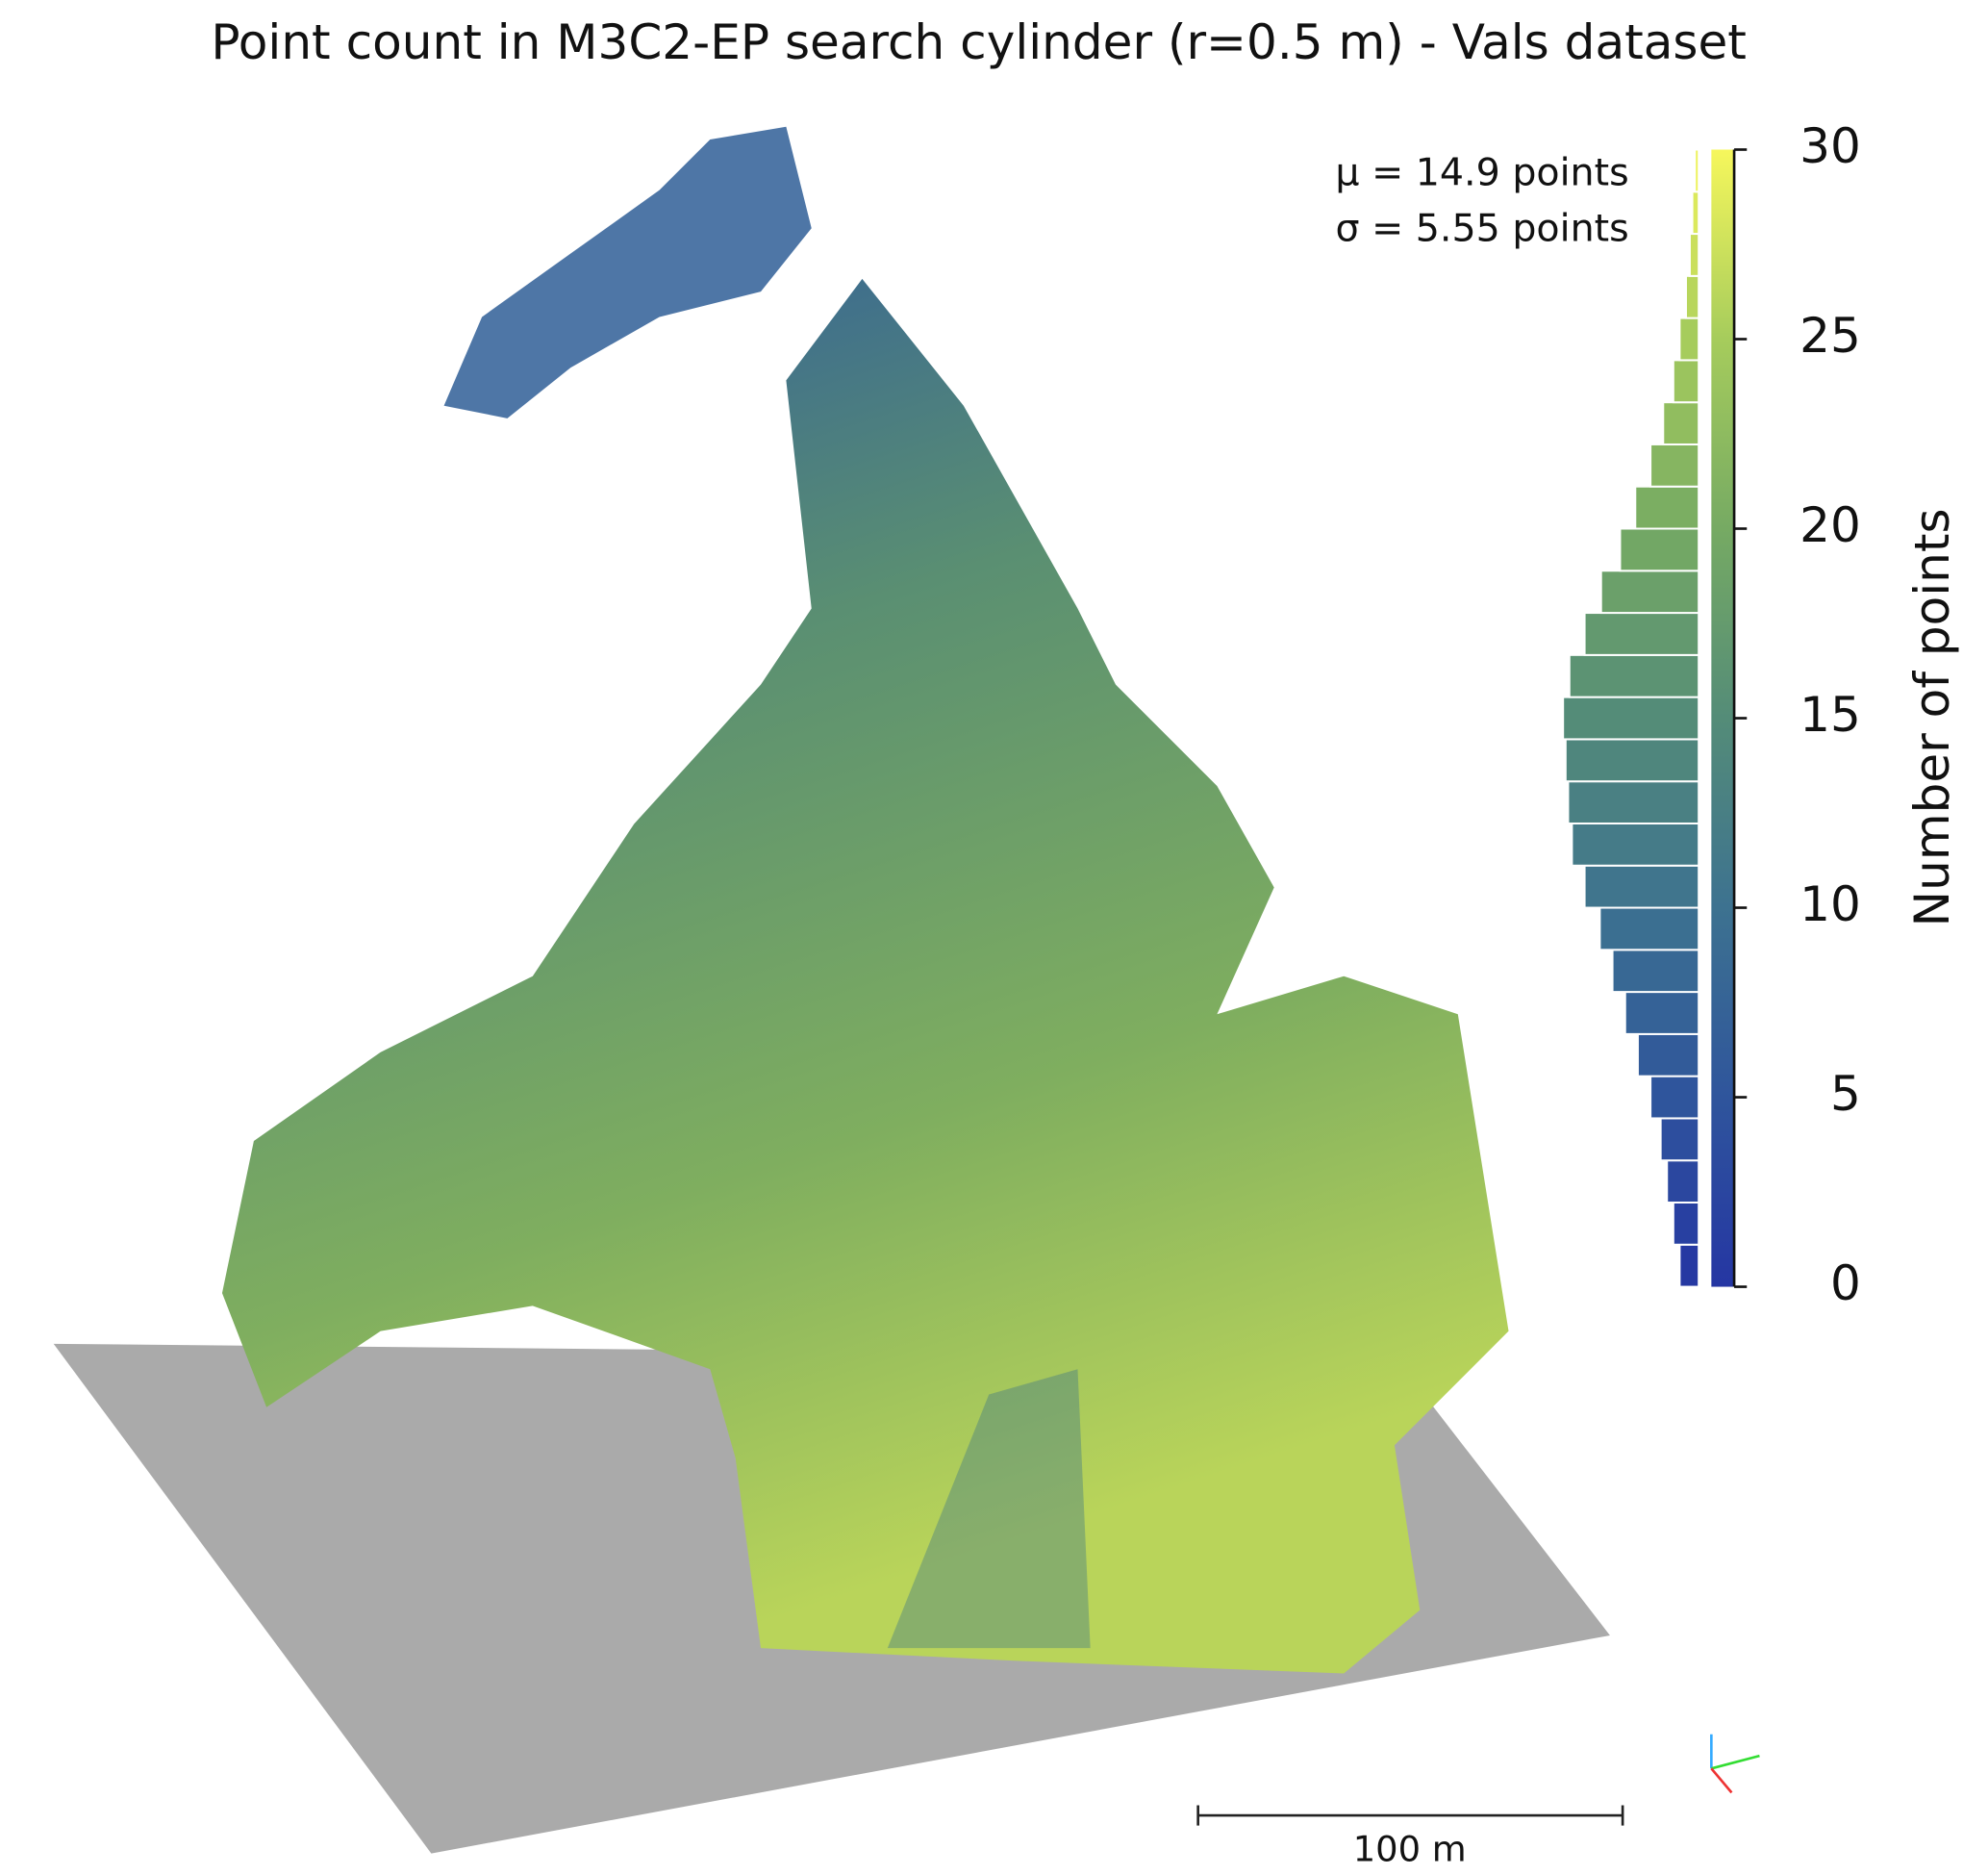  What do you see at coordinates (1410, 1848) in the screenshot?
I see `scale-bar-label: 100 m` at bounding box center [1410, 1848].